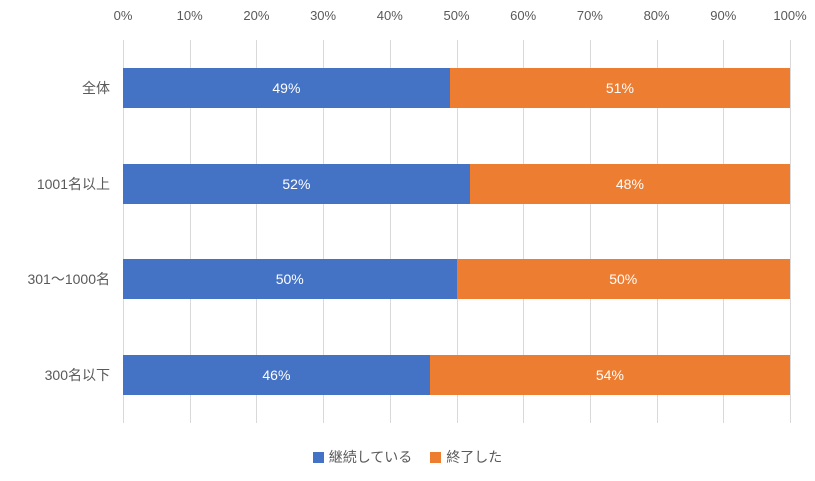 The height and width of the screenshot is (481, 815). Describe the element at coordinates (474, 457) in the screenshot. I see `legend-label: 終了した` at that location.